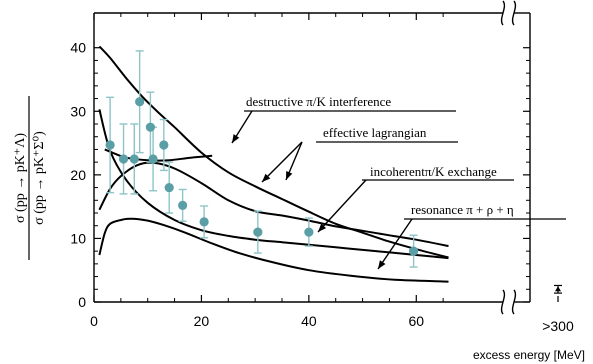  What do you see at coordinates (236, 138) in the screenshot?
I see `arrow-interference-head` at bounding box center [236, 138].